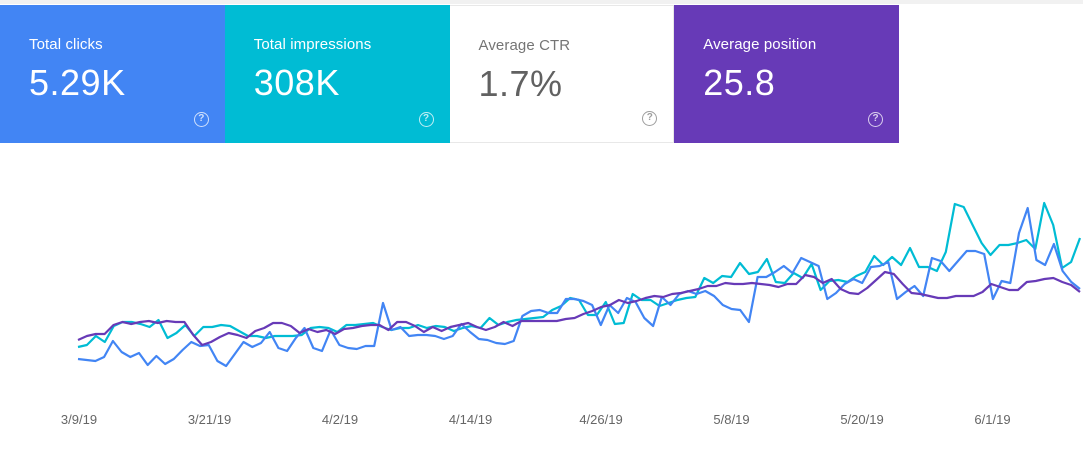  I want to click on card-value: 308K, so click(296, 82).